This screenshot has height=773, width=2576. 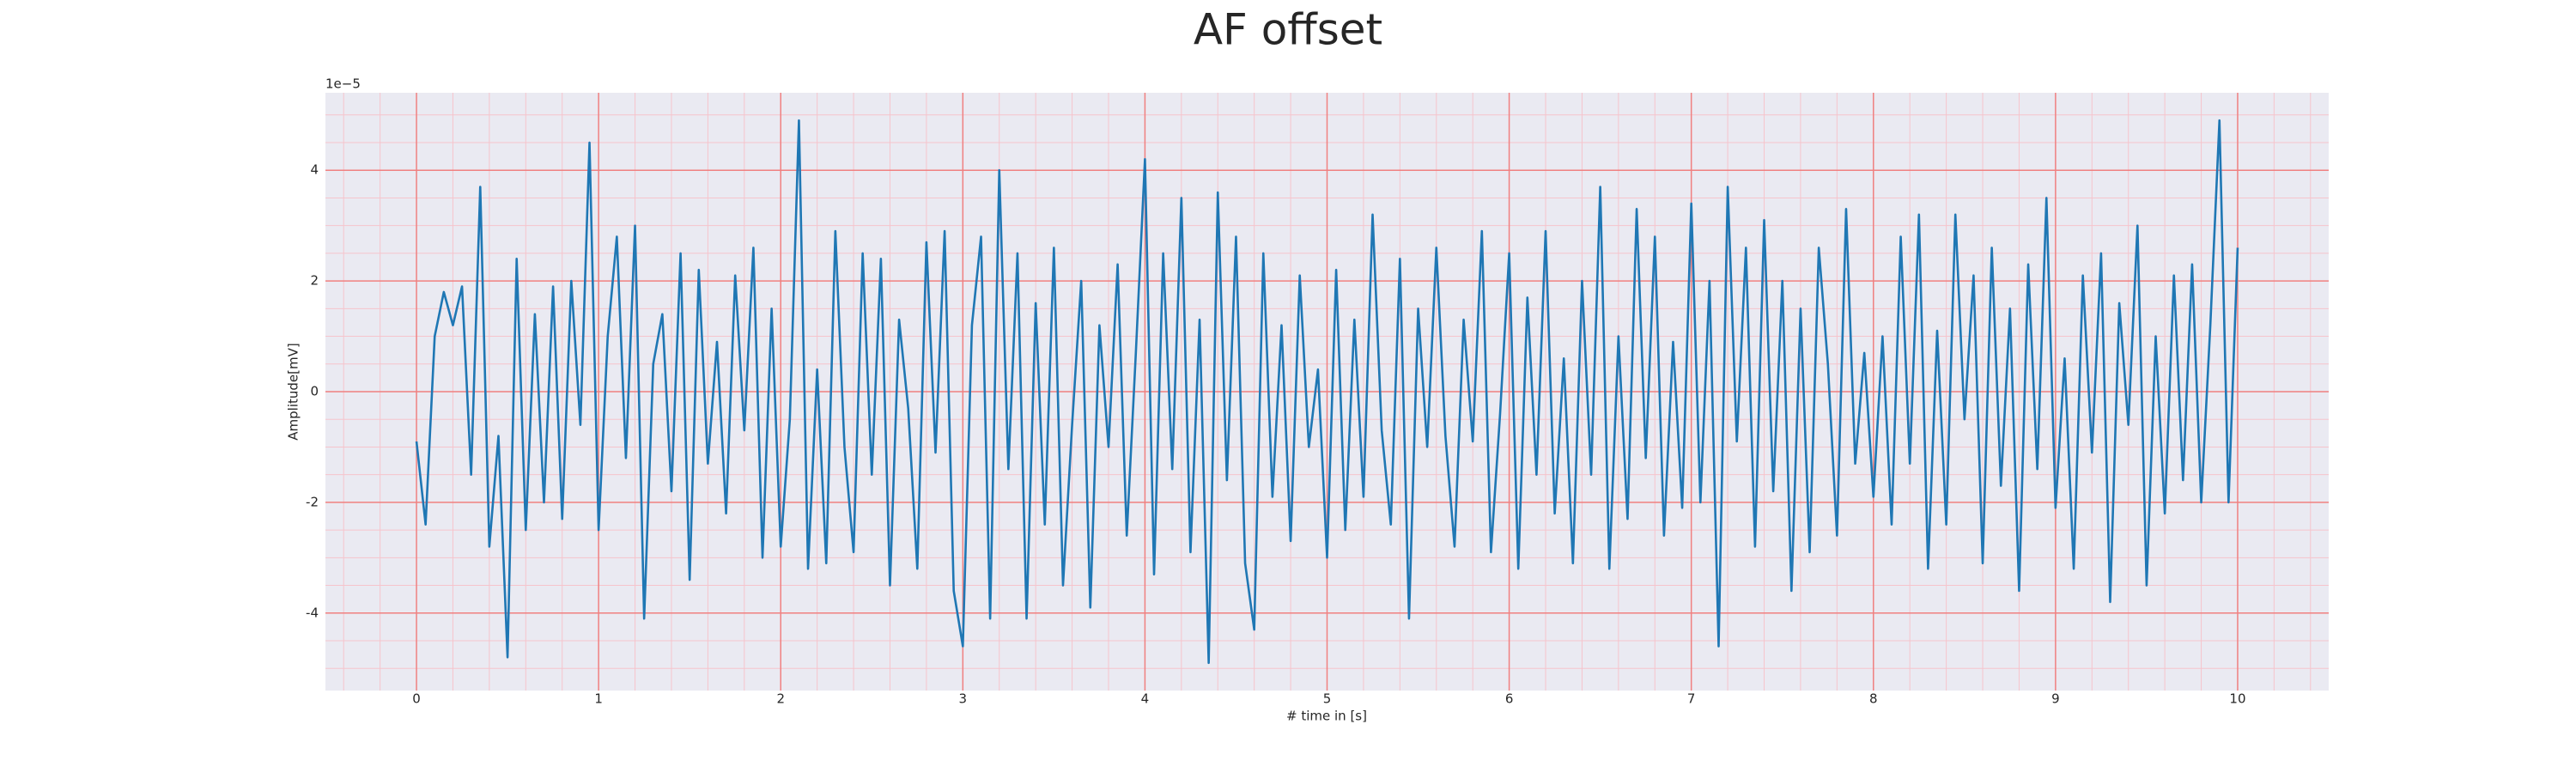 What do you see at coordinates (1692, 699) in the screenshot?
I see `x-tick-label: 7` at bounding box center [1692, 699].